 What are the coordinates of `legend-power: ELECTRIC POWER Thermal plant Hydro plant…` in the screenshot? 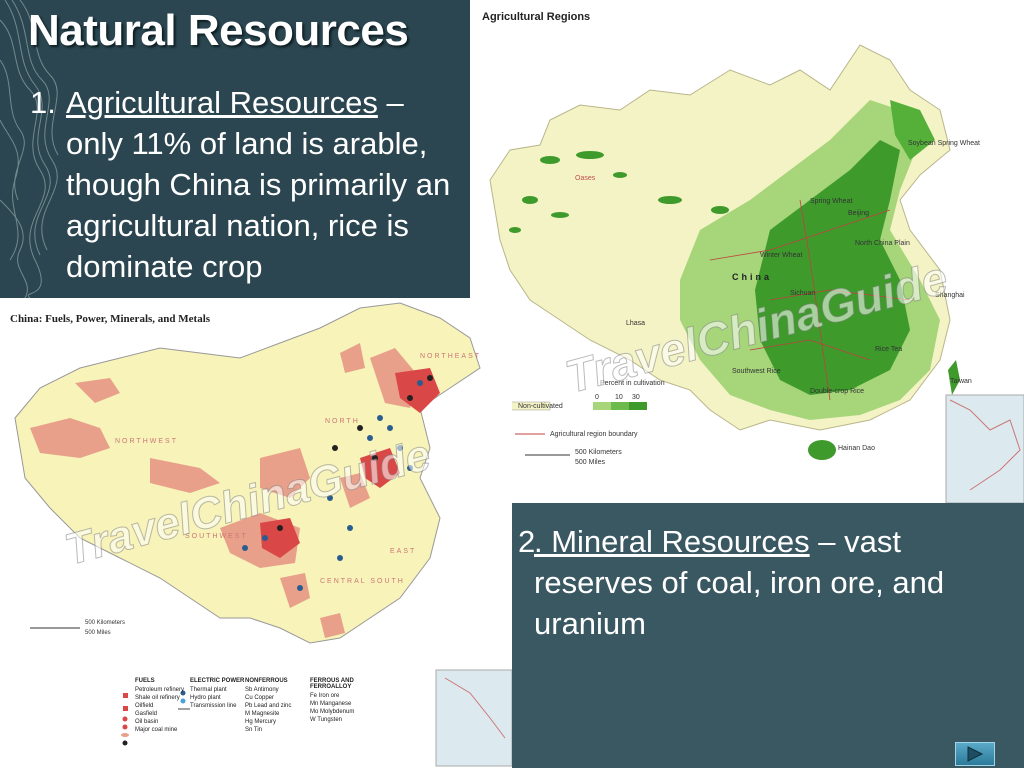 It's located at (217, 694).